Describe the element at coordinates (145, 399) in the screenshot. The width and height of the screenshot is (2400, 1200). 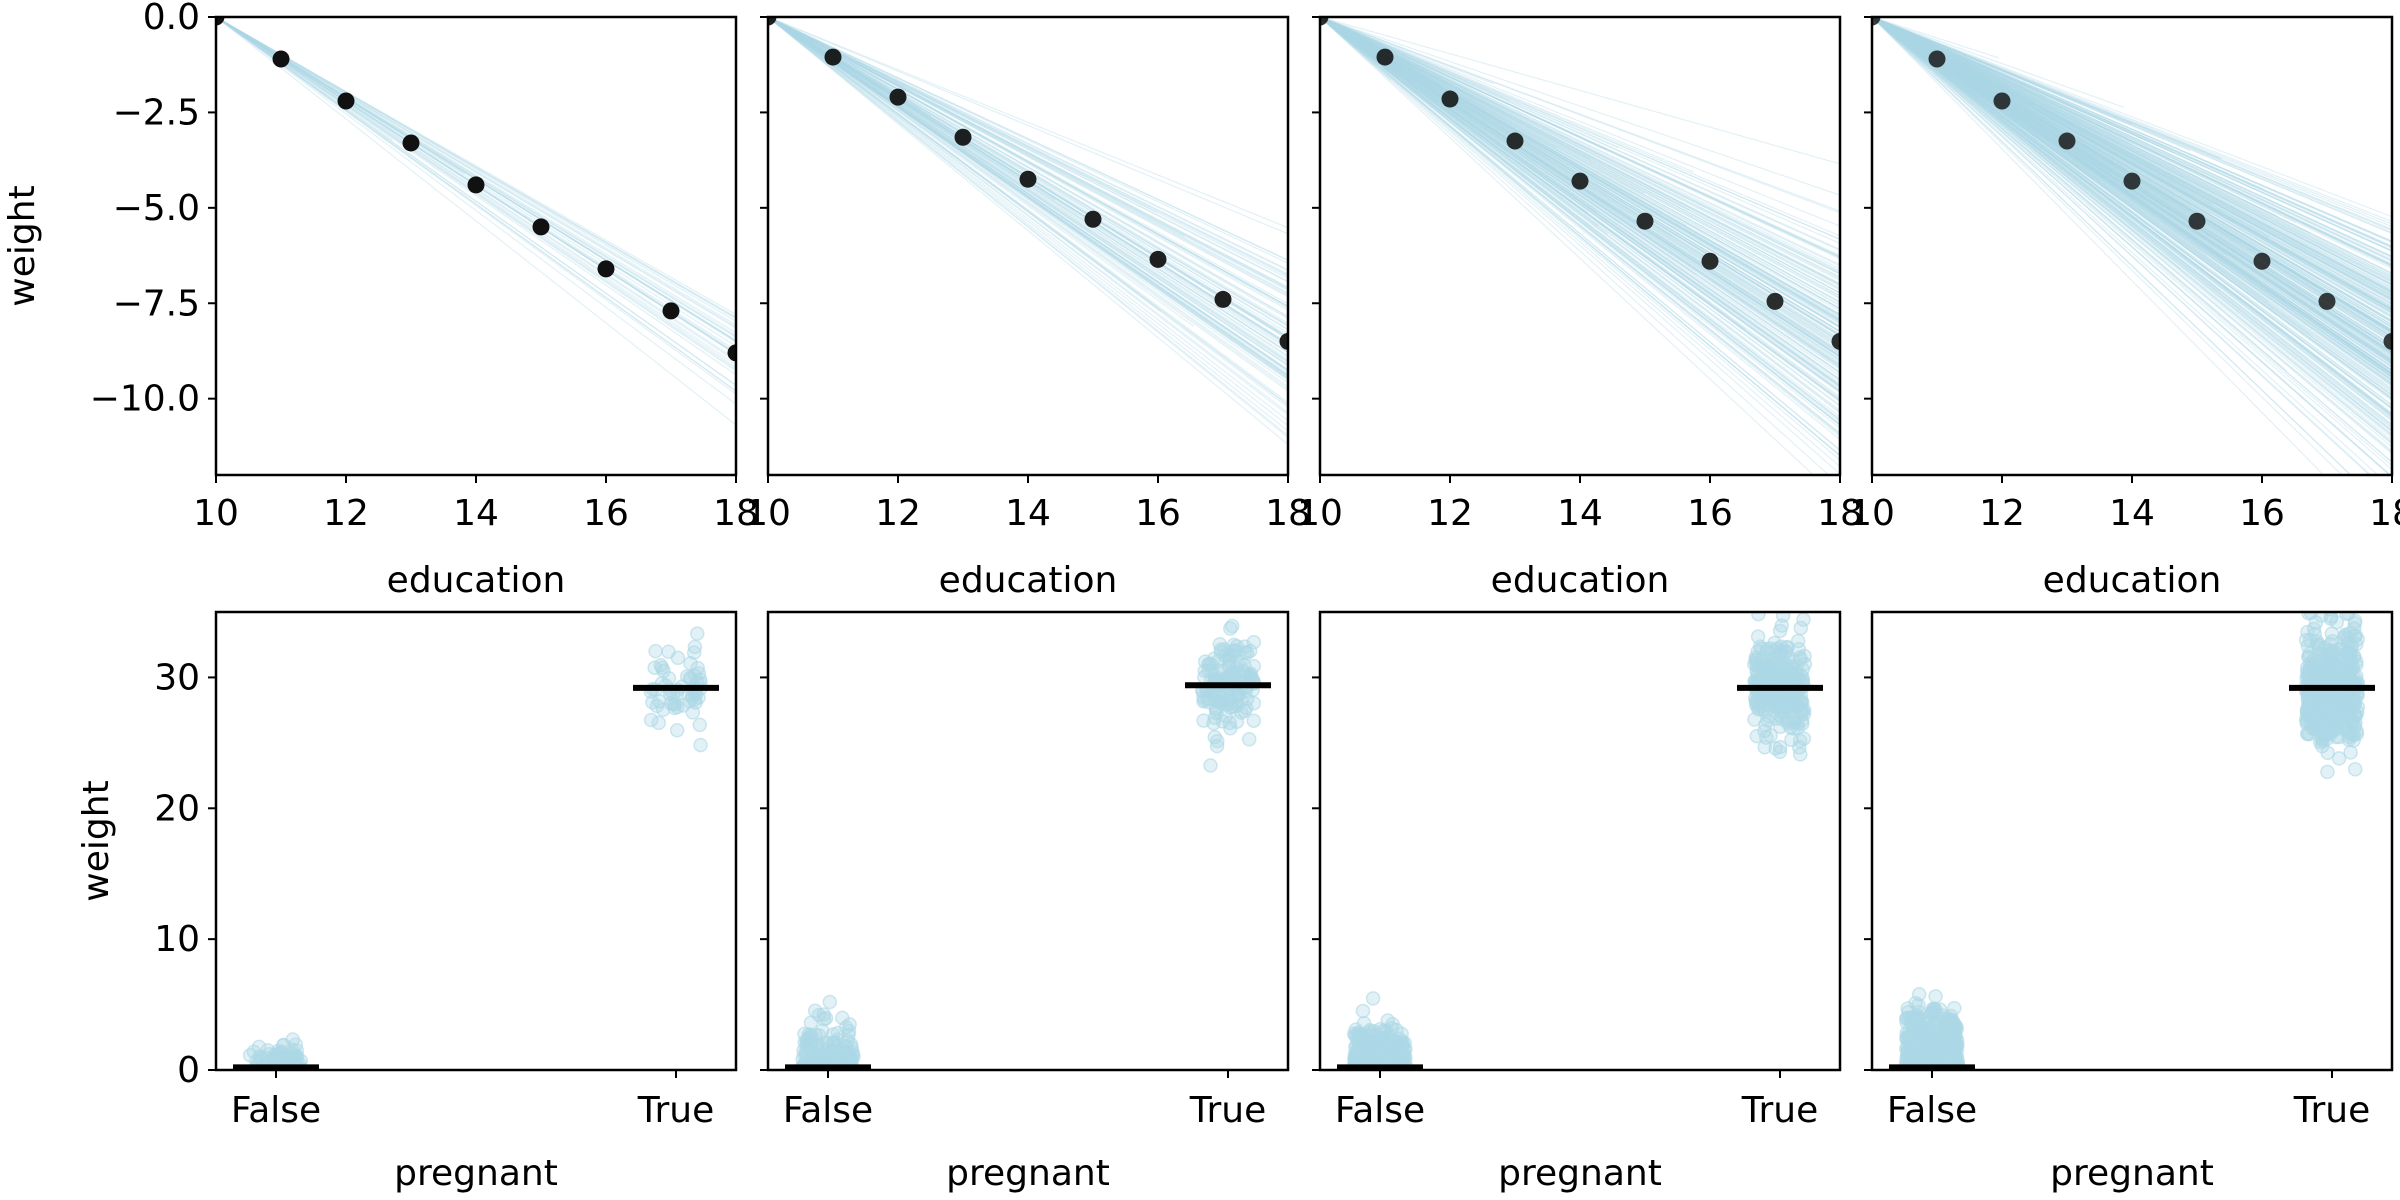
I see `y-tick-label: −10.0` at that location.